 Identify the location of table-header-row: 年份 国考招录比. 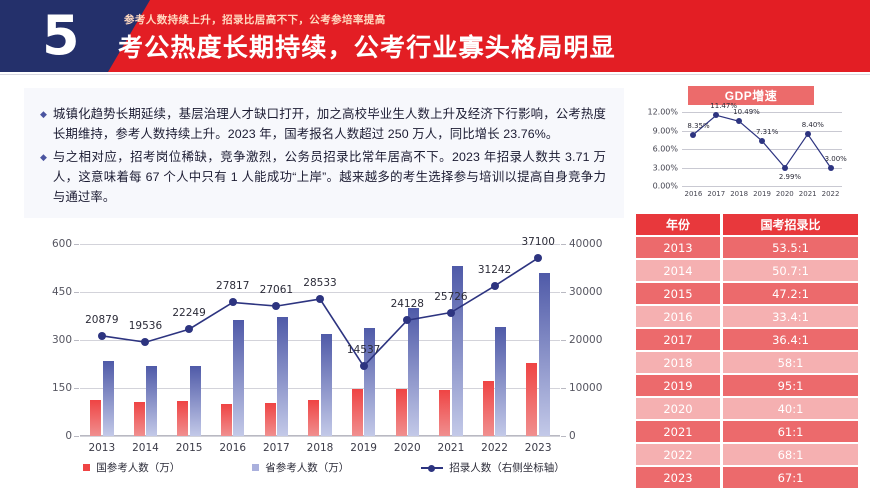
(747, 224).